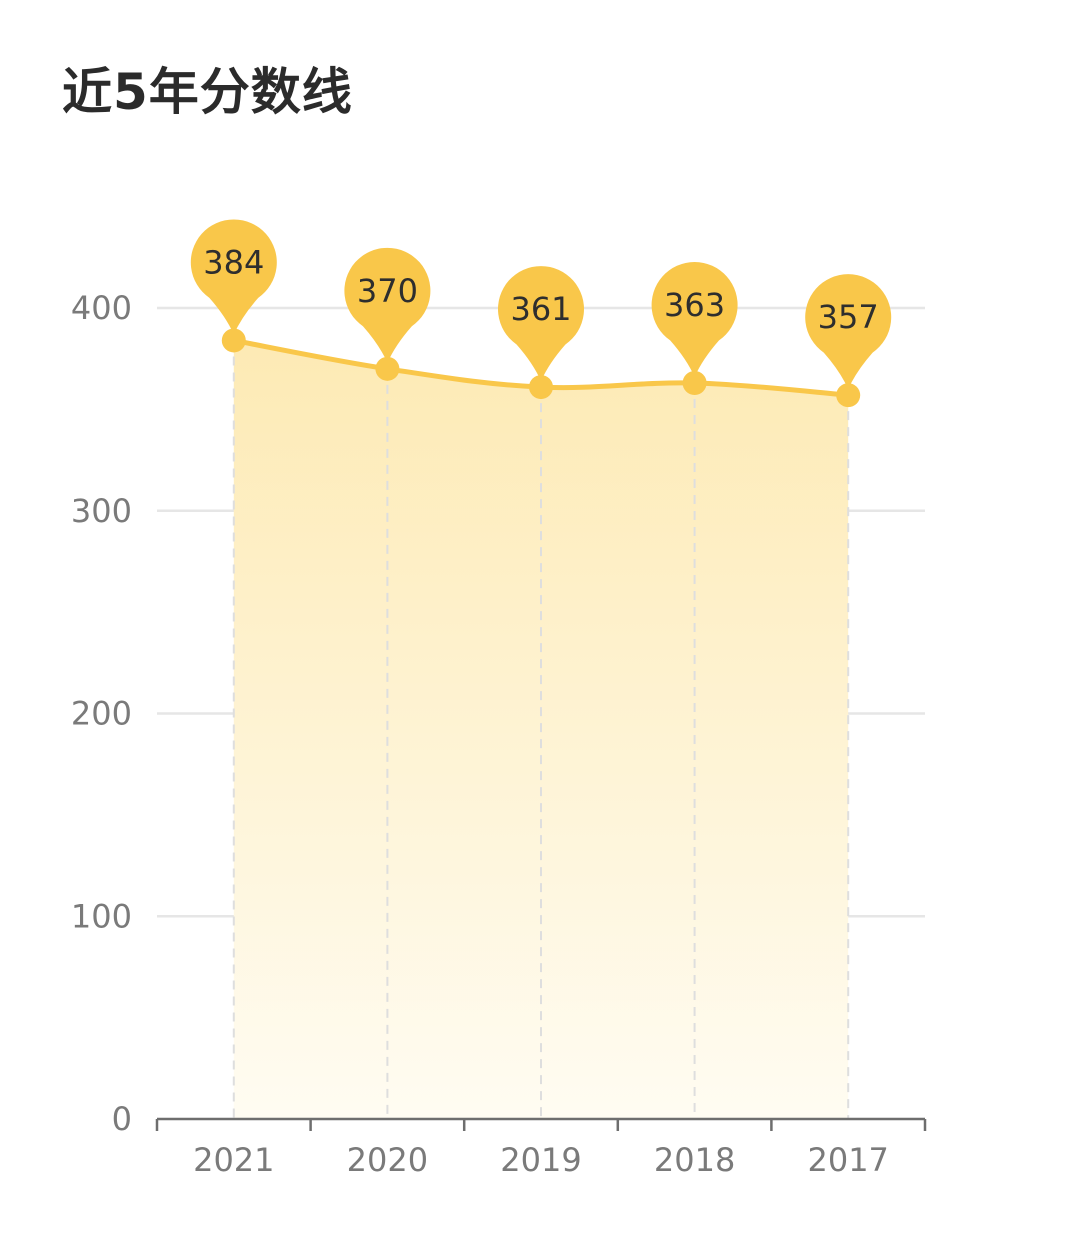 The height and width of the screenshot is (1250, 1080). I want to click on x-axis-ticks: 2021 2020 2019 2018 2017, so click(541, 1160).